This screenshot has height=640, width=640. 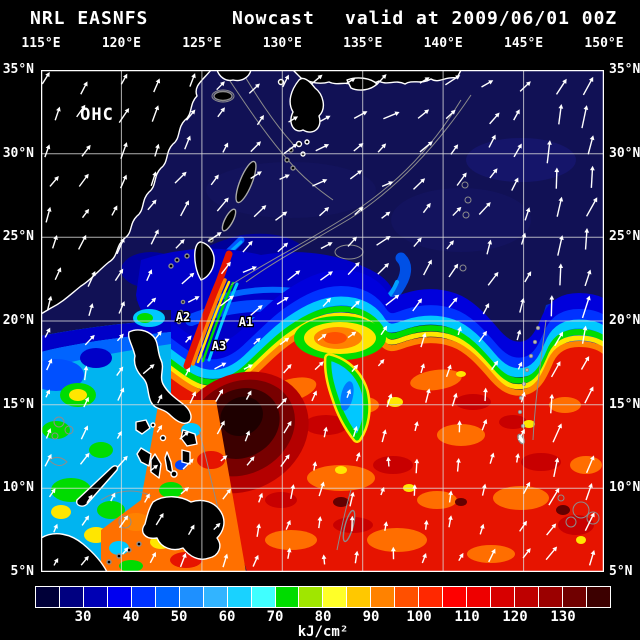 I want to click on lat-label: 15°N, so click(x=624, y=404).